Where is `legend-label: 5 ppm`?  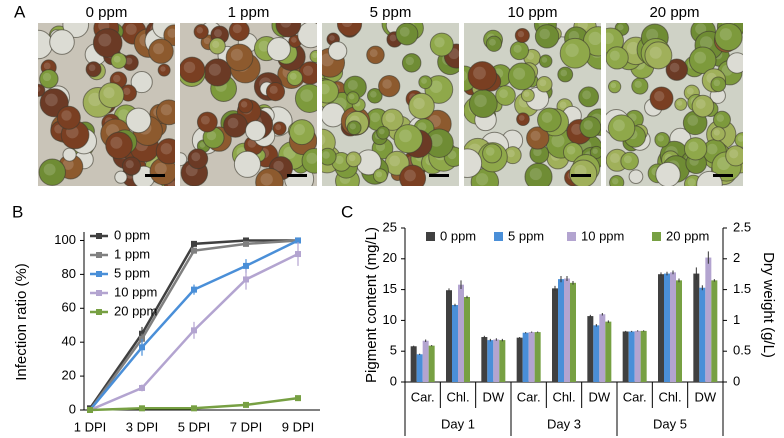 legend-label: 5 ppm is located at coordinates (132, 272).